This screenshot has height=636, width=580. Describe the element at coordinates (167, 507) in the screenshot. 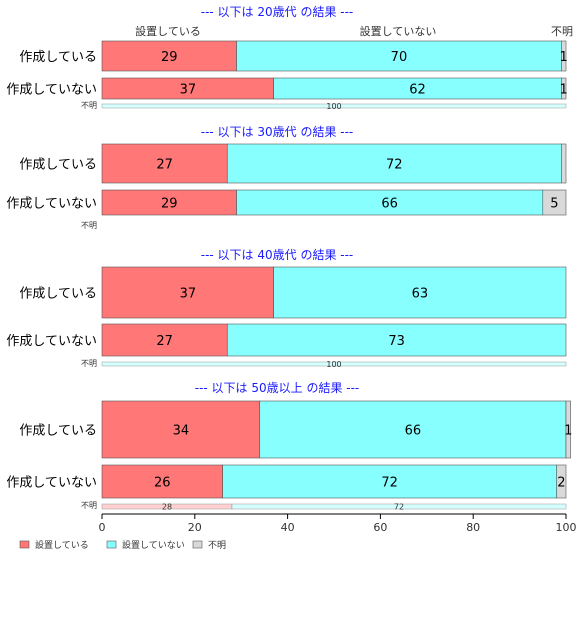

I see `data-label-unknown: 28` at that location.